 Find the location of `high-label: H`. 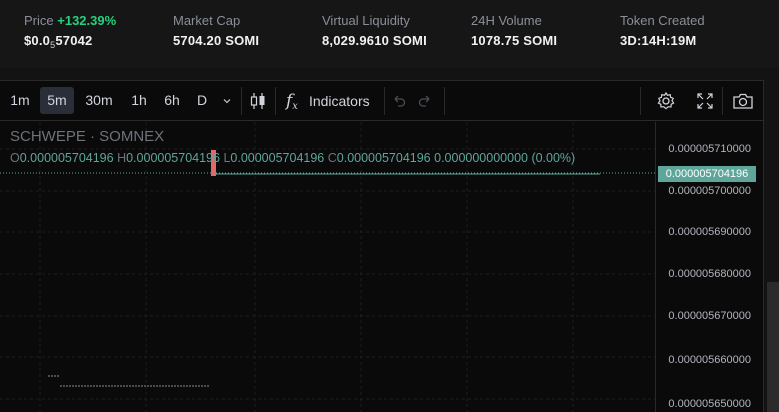

high-label: H is located at coordinates (122, 158).